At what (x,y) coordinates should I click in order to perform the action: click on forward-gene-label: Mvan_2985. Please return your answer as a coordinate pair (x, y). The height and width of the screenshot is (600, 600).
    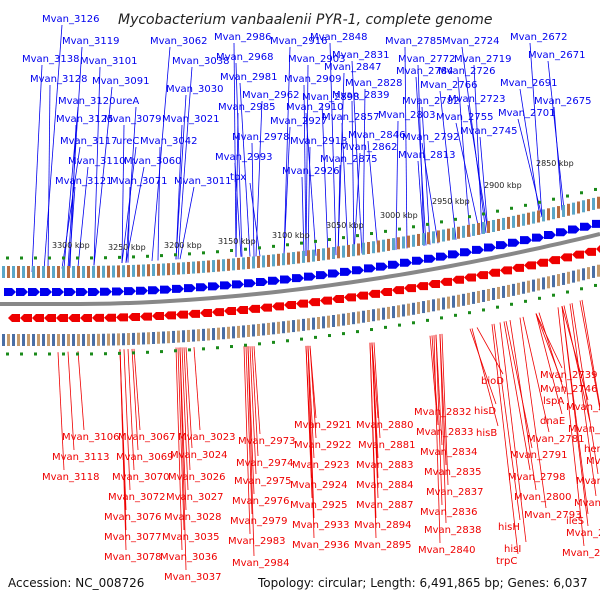
    Looking at the image, I should click on (246, 107).